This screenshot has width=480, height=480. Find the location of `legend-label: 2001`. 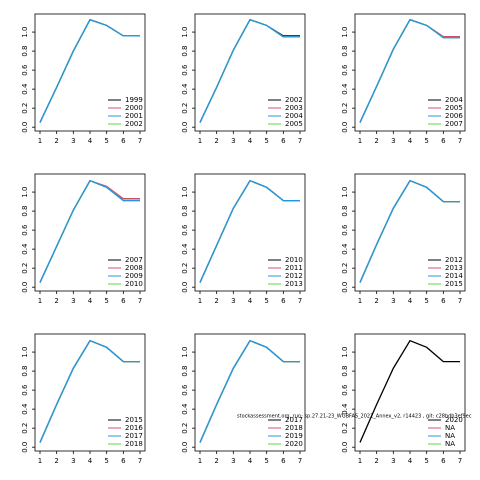

legend-label: 2001 is located at coordinates (134, 116).